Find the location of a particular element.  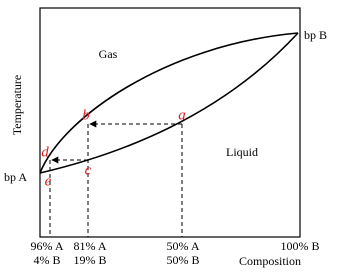

x-axis-label: Composition is located at coordinates (270, 261).